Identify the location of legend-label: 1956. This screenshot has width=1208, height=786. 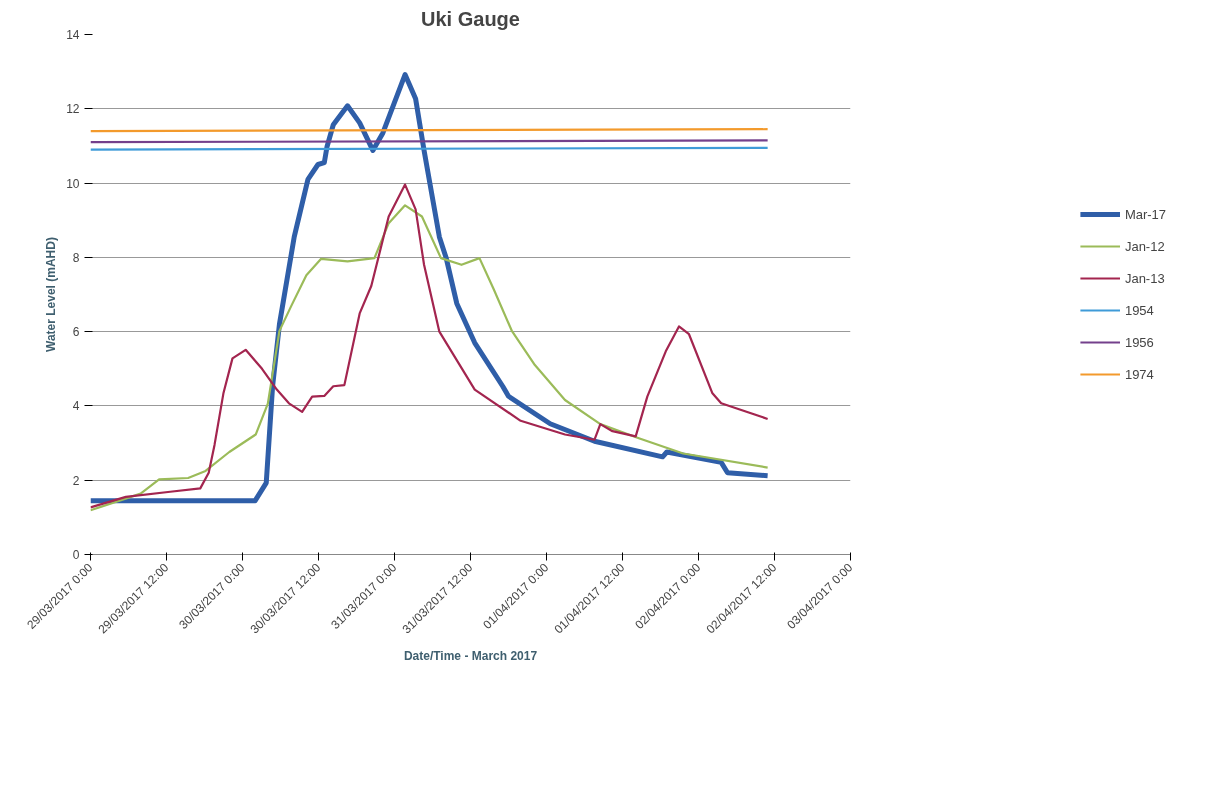
(1139, 342).